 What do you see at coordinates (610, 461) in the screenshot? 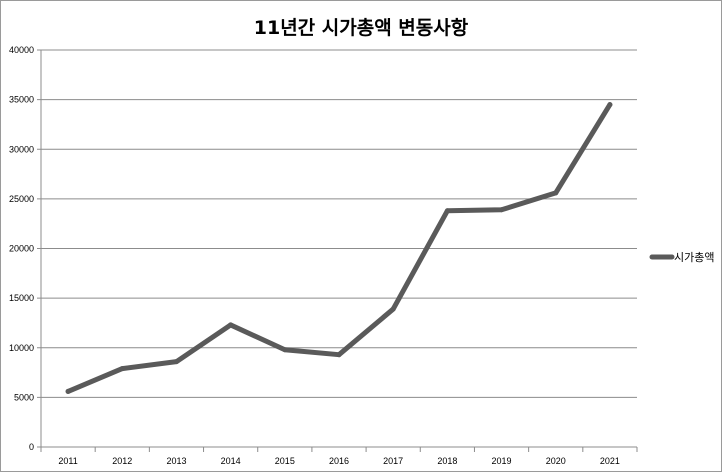
I see `x-tick-label: 2021` at bounding box center [610, 461].